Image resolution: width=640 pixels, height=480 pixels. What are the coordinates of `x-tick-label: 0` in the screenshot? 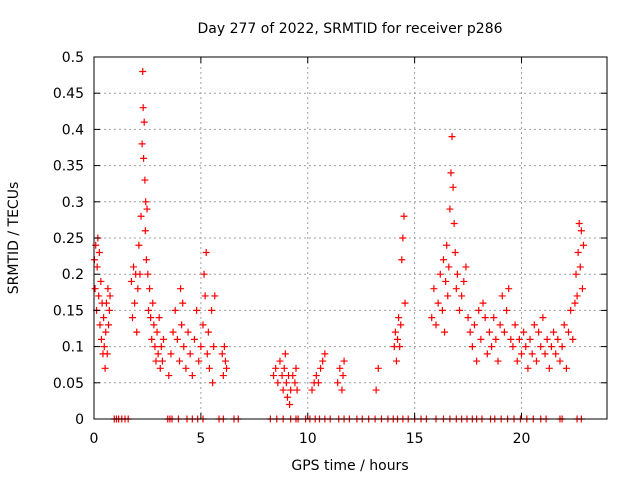 It's located at (94, 439).